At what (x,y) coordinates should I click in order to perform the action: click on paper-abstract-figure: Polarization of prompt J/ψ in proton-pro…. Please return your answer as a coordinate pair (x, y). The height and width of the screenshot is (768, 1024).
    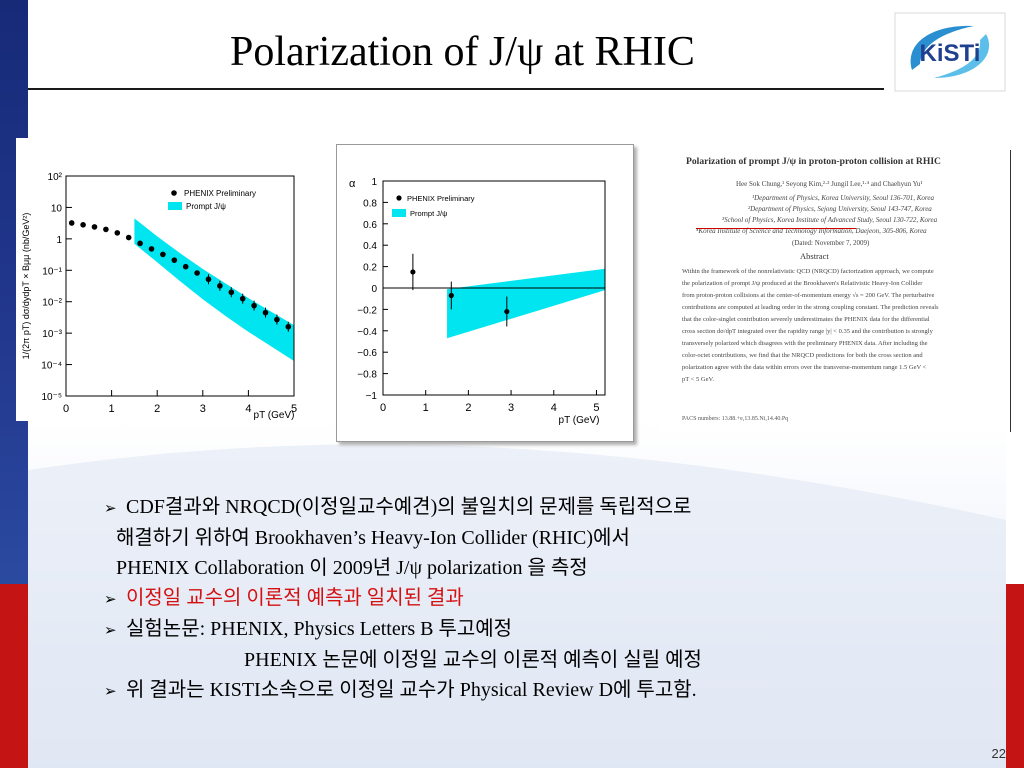
    Looking at the image, I should click on (836, 291).